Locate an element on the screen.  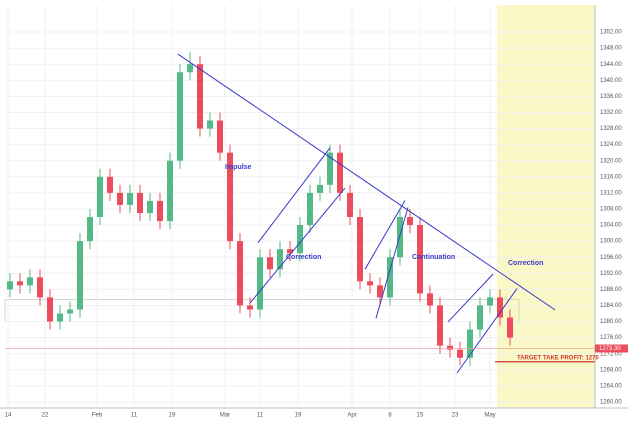
y-tick-label: 1344.00 is located at coordinates (611, 65).